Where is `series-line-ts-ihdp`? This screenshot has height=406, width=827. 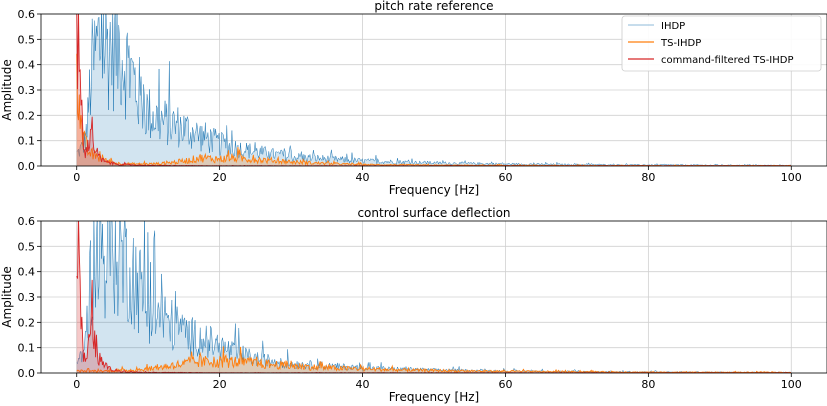
series-line-ts-ihdp is located at coordinates (434, 359).